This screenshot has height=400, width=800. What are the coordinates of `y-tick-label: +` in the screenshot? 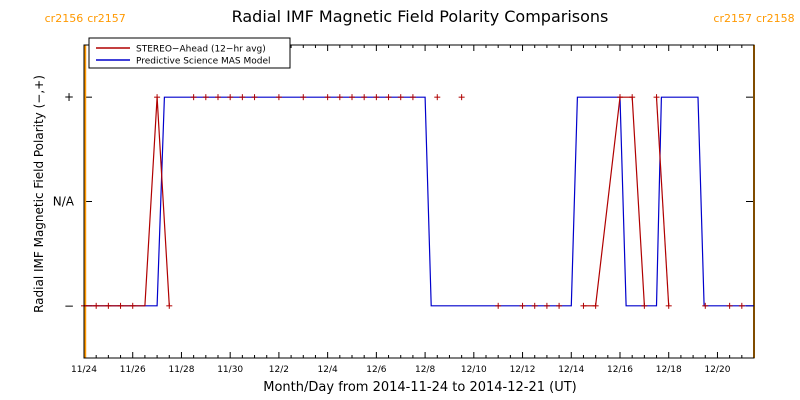 It's located at (69, 97).